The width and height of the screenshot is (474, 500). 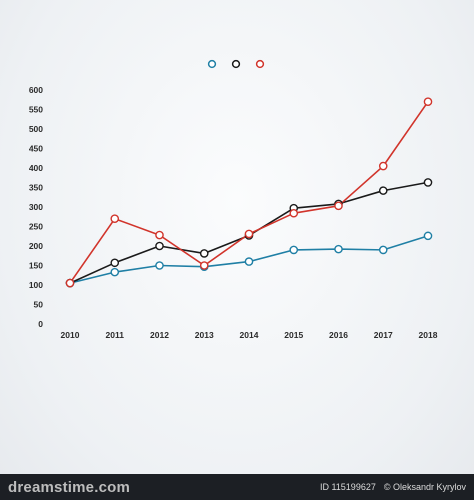 What do you see at coordinates (40, 324) in the screenshot?
I see `y-tick-label: 0` at bounding box center [40, 324].